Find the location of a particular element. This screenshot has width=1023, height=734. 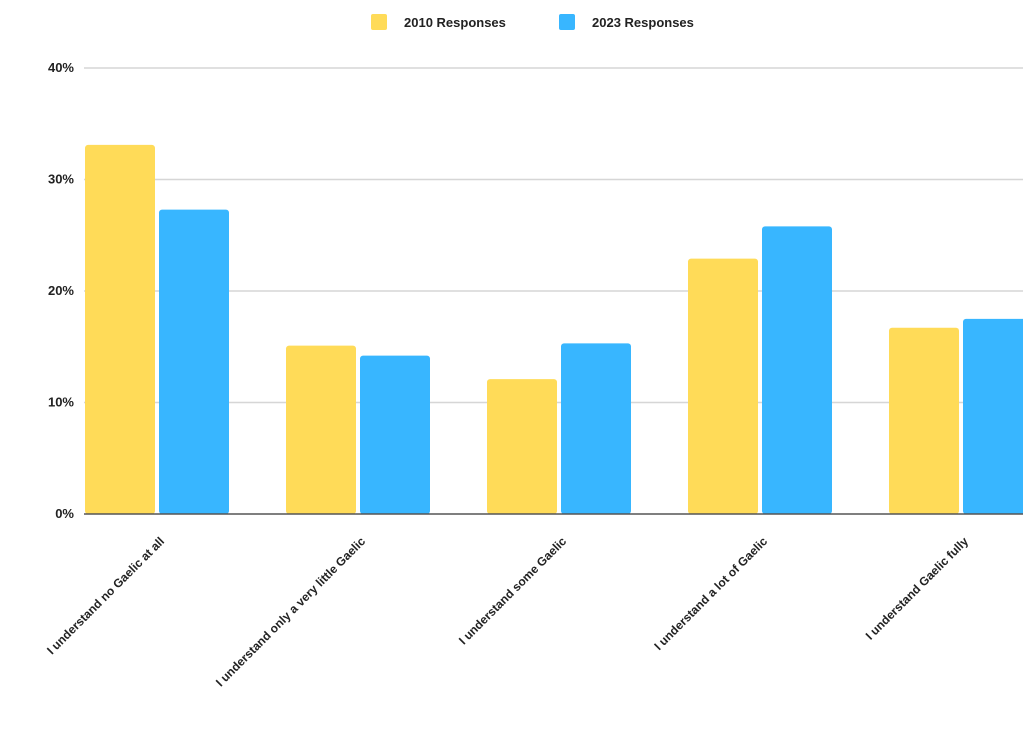

x-category-label: I understand a lot of Gaelic is located at coordinates (710, 593).